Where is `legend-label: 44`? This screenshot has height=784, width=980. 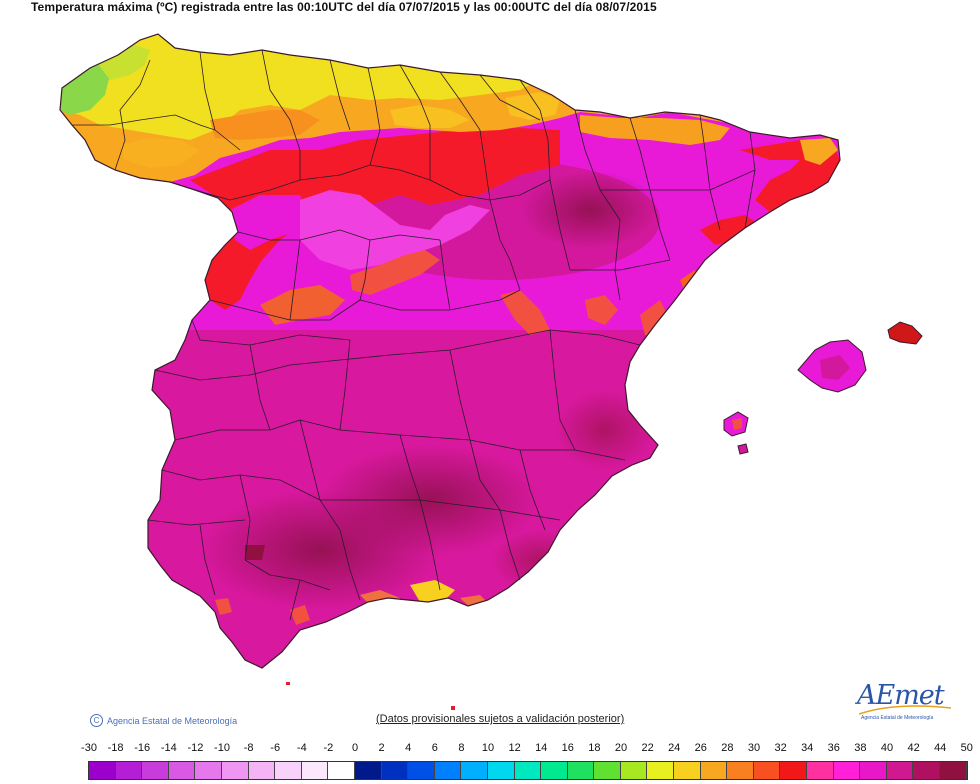
legend-label: 44 is located at coordinates (940, 748).